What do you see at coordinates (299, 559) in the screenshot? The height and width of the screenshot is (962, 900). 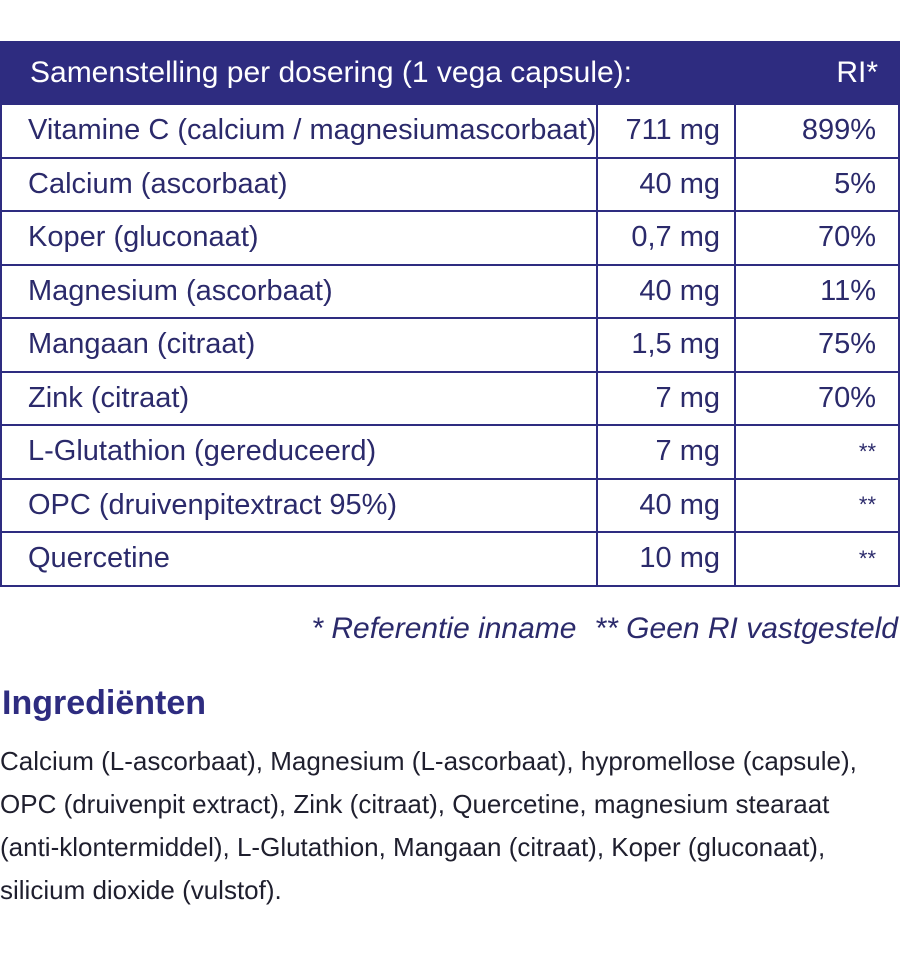 I see `nutrient-name: Quercetine` at bounding box center [299, 559].